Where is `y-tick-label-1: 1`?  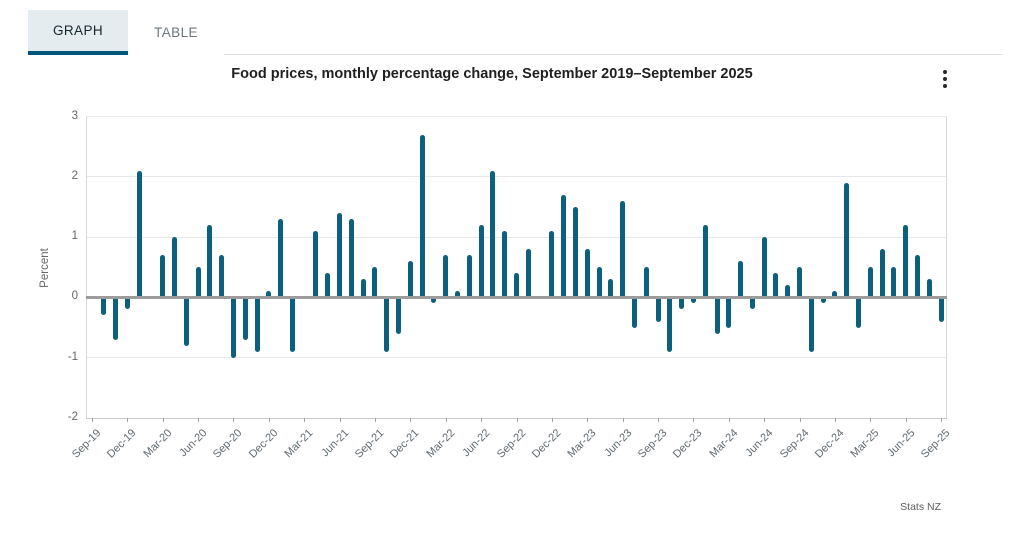
y-tick-label-1: 1 is located at coordinates (74, 236).